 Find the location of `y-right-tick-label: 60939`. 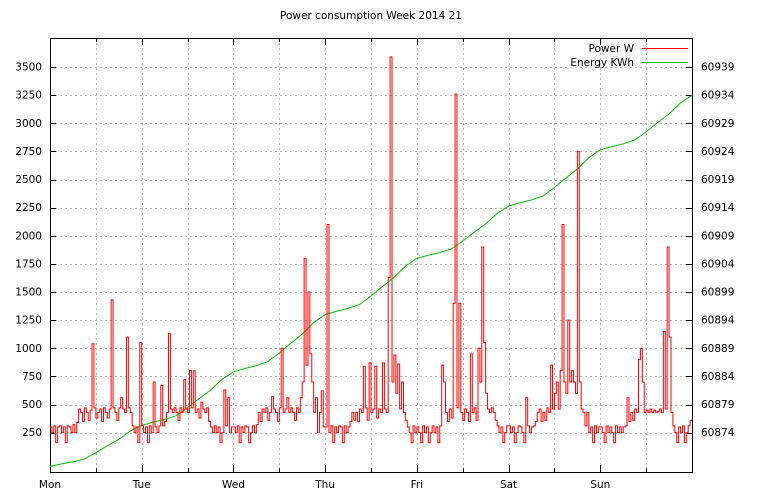

y-right-tick-label: 60939 is located at coordinates (717, 68).